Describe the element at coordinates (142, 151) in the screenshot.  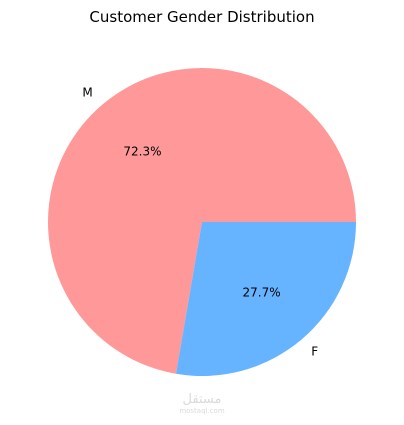
I see `slice-percent-m: 72.3%` at that location.